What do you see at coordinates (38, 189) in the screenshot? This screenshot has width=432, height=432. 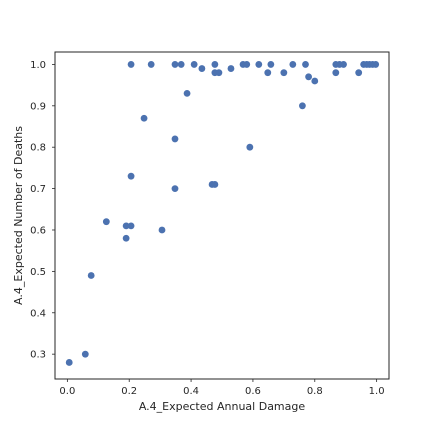 I see `y-tick-label: 0.7` at bounding box center [38, 189].